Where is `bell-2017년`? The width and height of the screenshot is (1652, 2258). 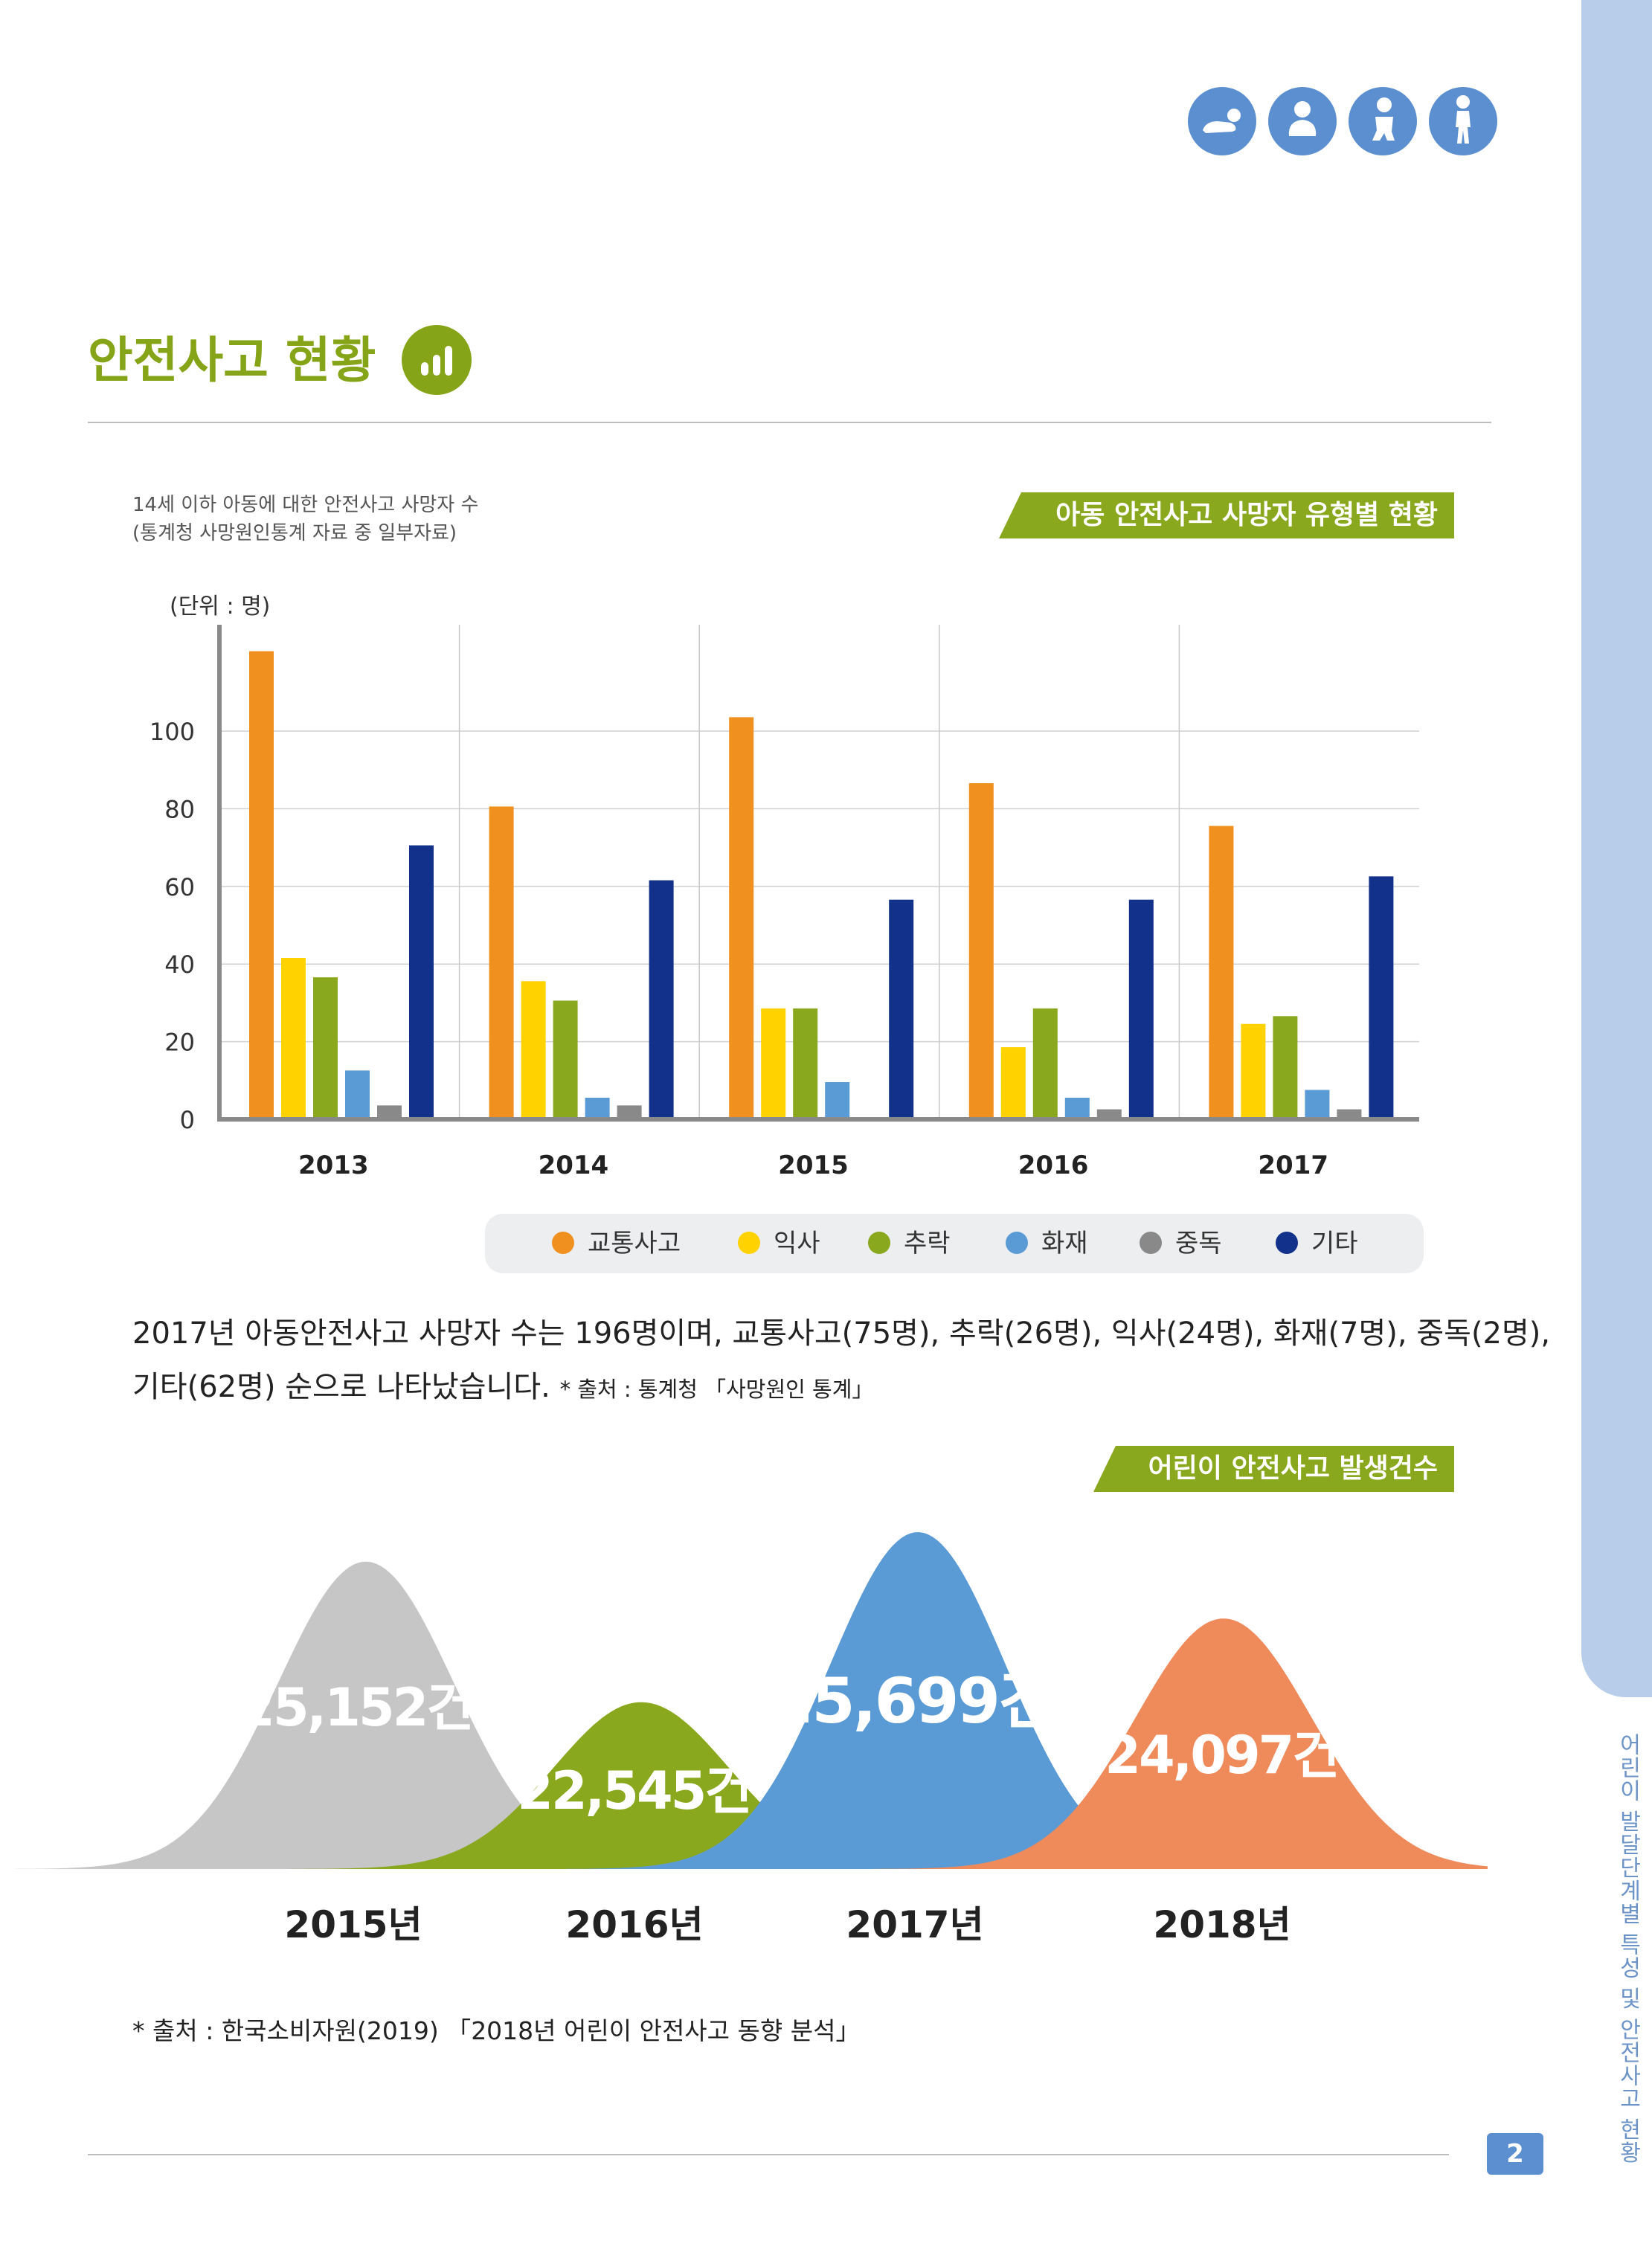 bell-2017년 is located at coordinates (918, 1700).